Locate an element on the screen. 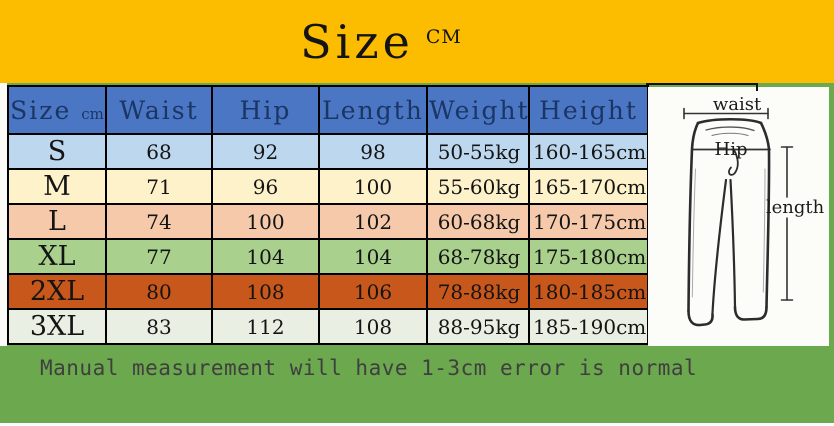 The image size is (834, 426). waist-measure-line is located at coordinates (726, 113).